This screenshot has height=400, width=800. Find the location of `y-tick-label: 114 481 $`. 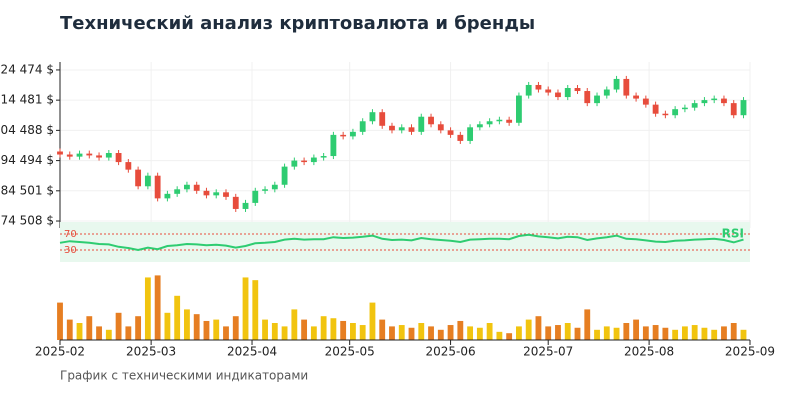

y-tick-label: 114 481 $ is located at coordinates (27, 100).